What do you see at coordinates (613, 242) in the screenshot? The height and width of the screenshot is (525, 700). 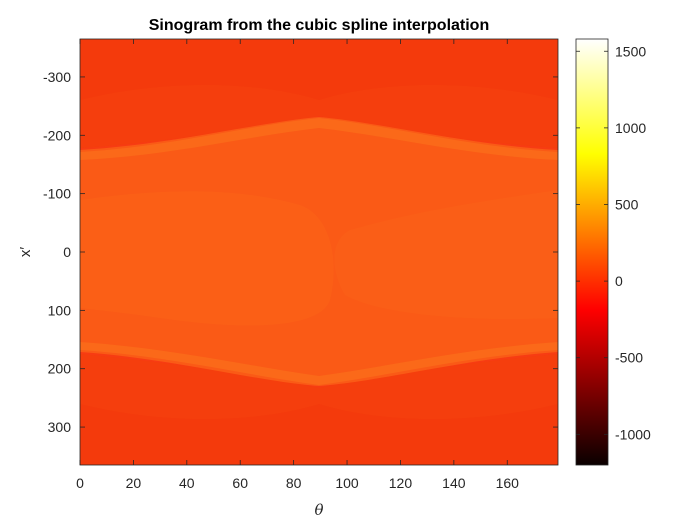 I see `colorbar-ticks: -1000 -500 0 500 1000 1500` at bounding box center [613, 242].